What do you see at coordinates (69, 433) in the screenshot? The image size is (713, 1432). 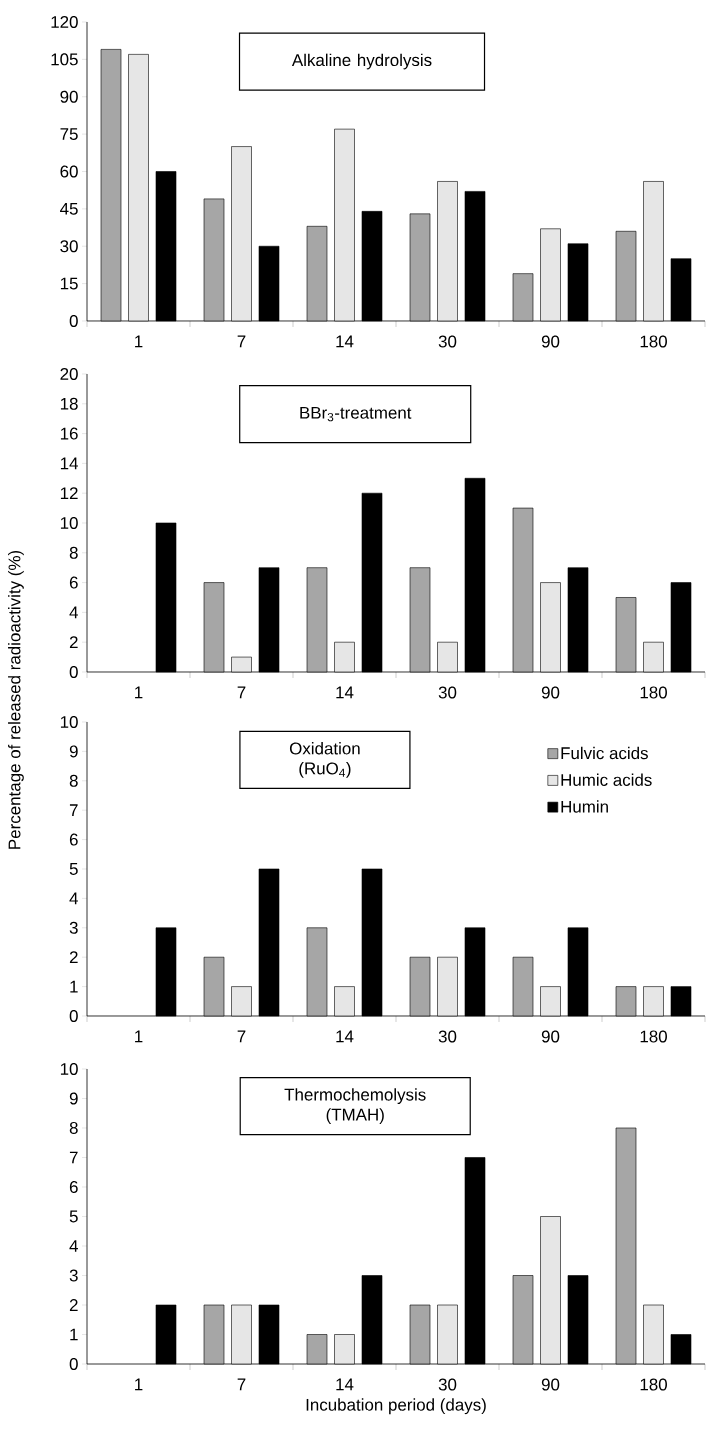 I see `y-tick-label: 16` at bounding box center [69, 433].